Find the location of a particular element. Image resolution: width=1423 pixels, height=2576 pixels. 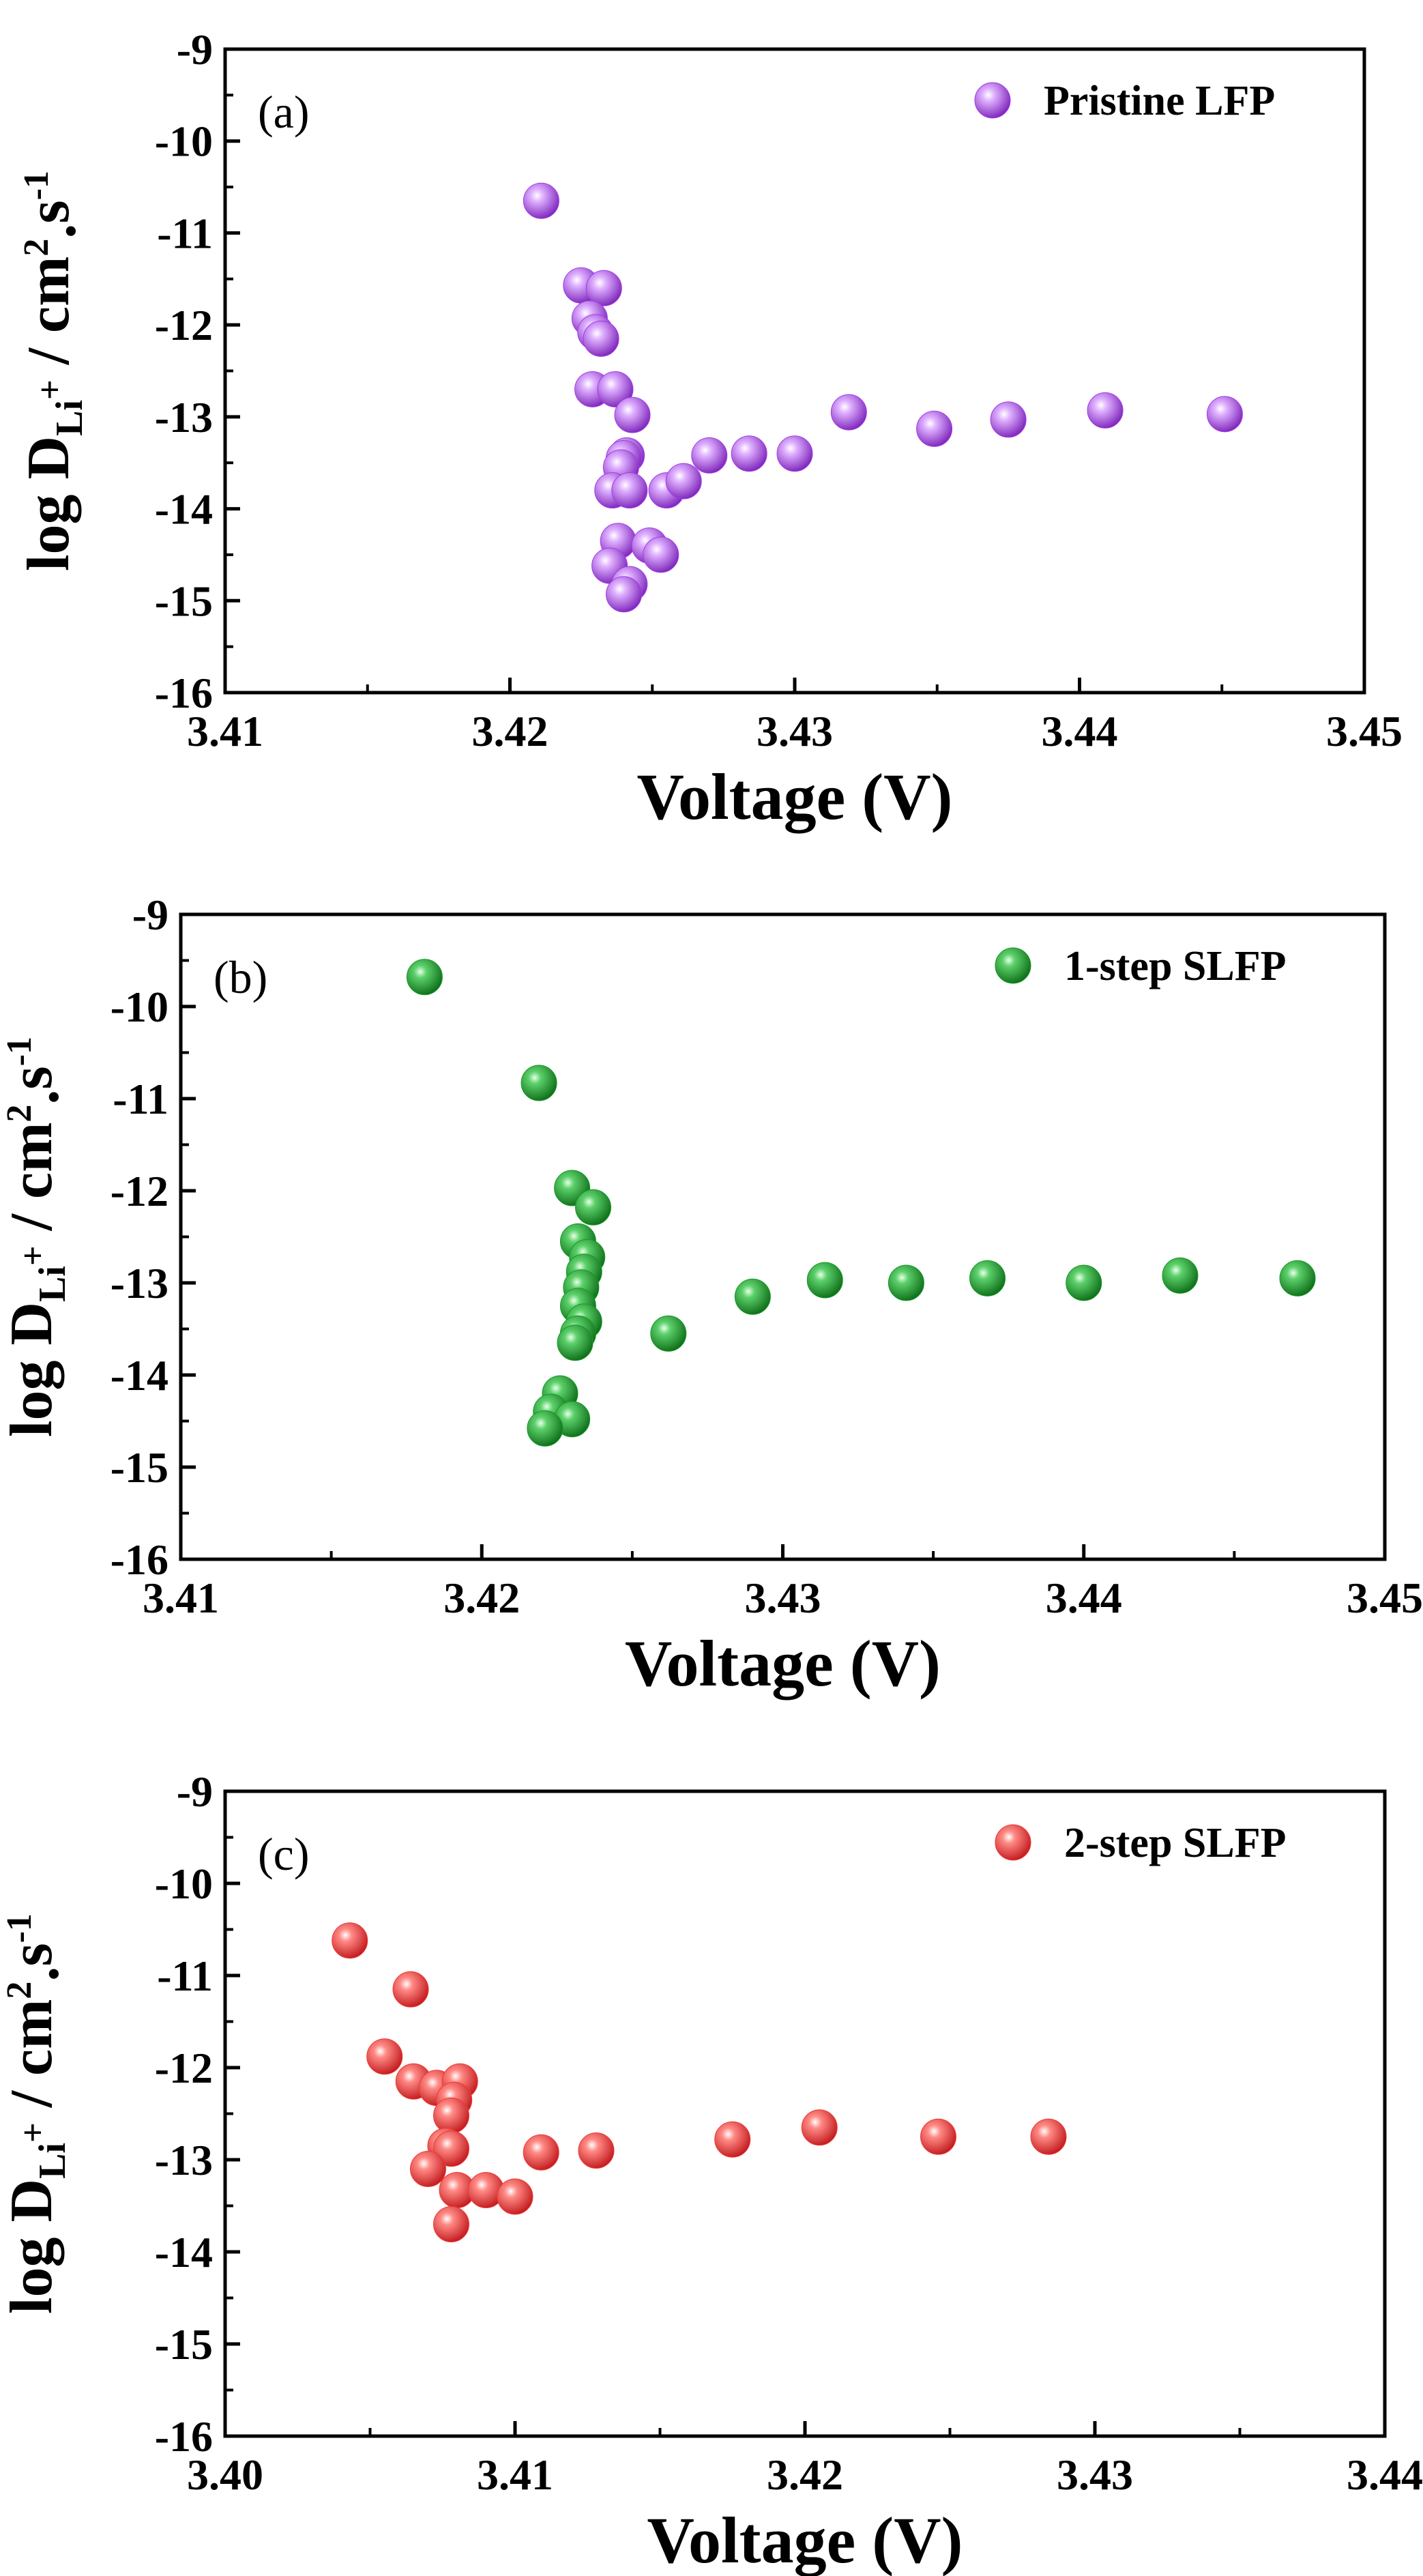

y-tick-label: -14 is located at coordinates (184, 2252).